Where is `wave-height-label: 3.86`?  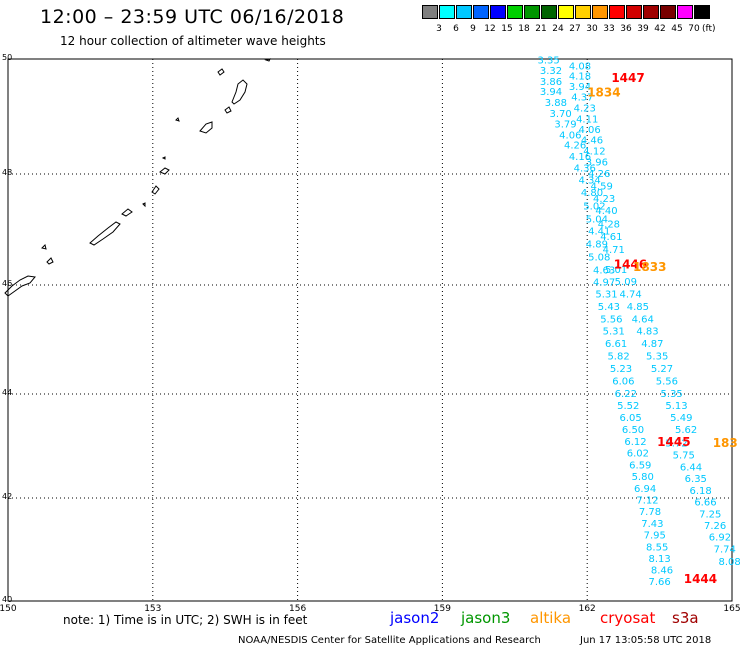 wave-height-label: 3.86 is located at coordinates (551, 82).